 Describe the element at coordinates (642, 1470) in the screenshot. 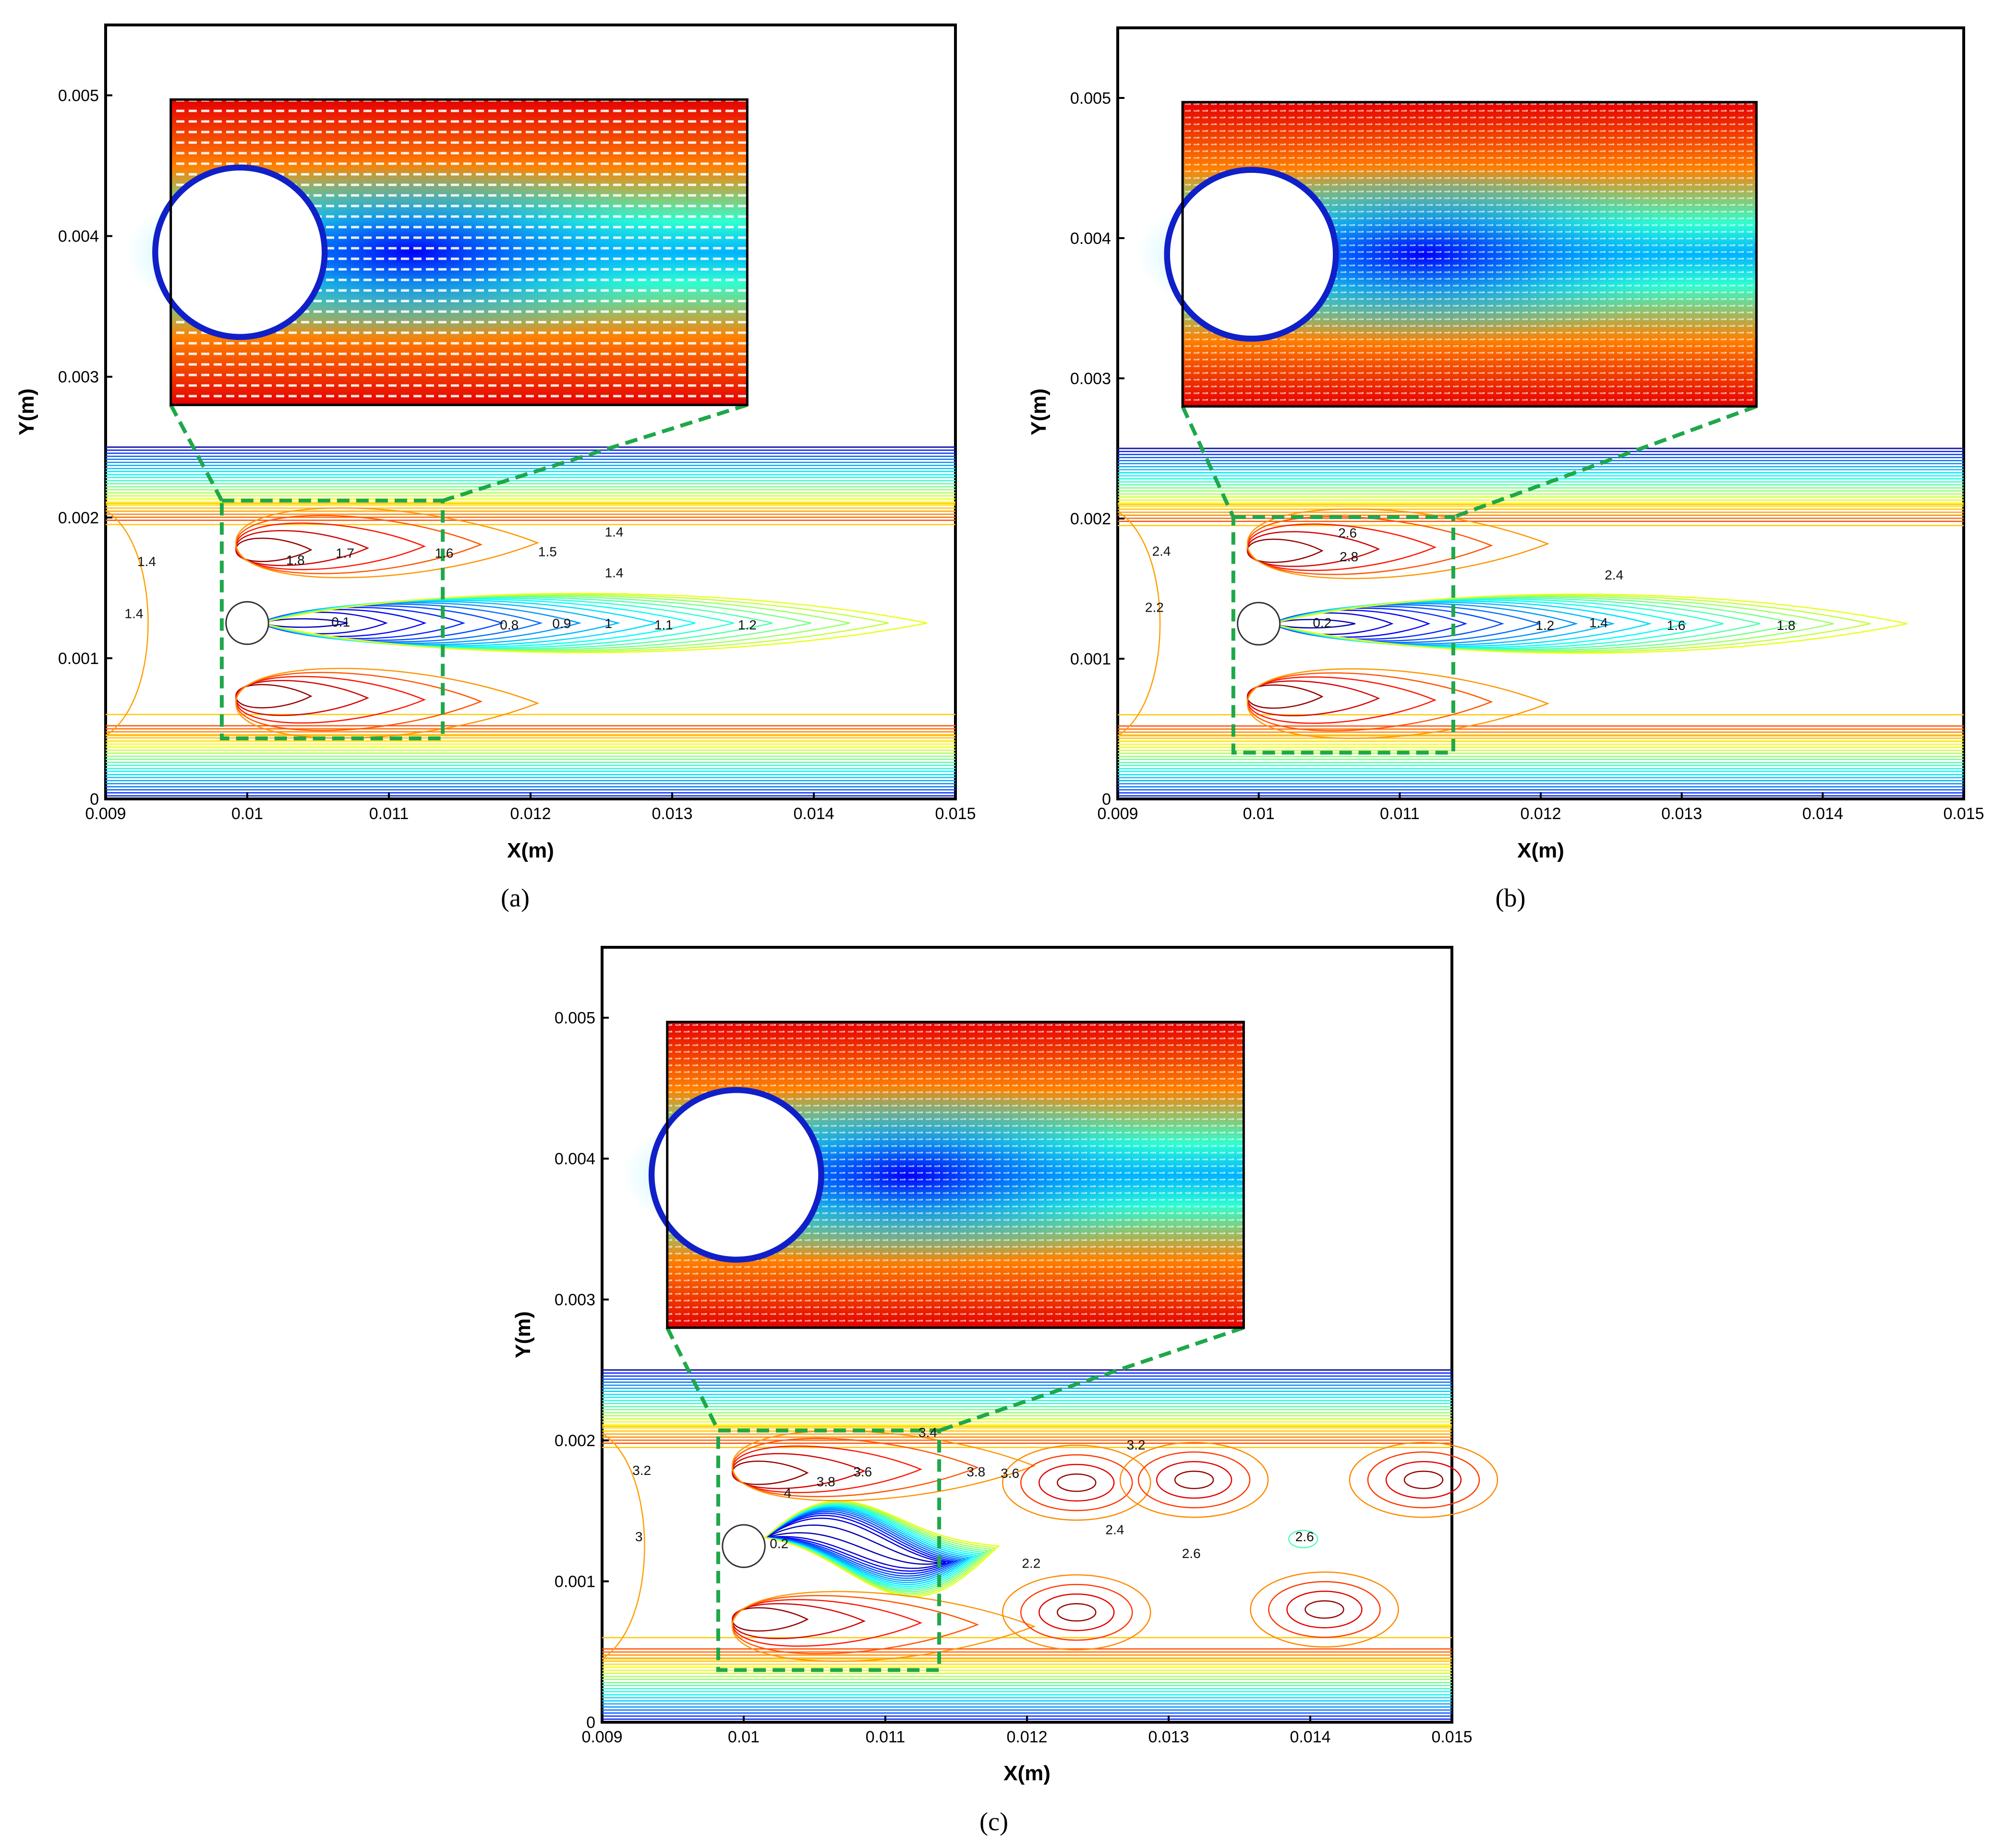

I see `contour-label: 3.2` at that location.